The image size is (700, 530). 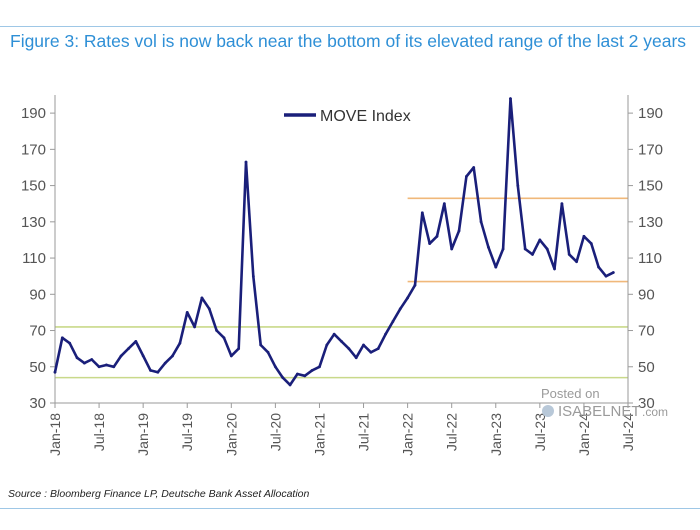 What do you see at coordinates (646, 331) in the screenshot?
I see `y-tick-label-right: 70` at bounding box center [646, 331].